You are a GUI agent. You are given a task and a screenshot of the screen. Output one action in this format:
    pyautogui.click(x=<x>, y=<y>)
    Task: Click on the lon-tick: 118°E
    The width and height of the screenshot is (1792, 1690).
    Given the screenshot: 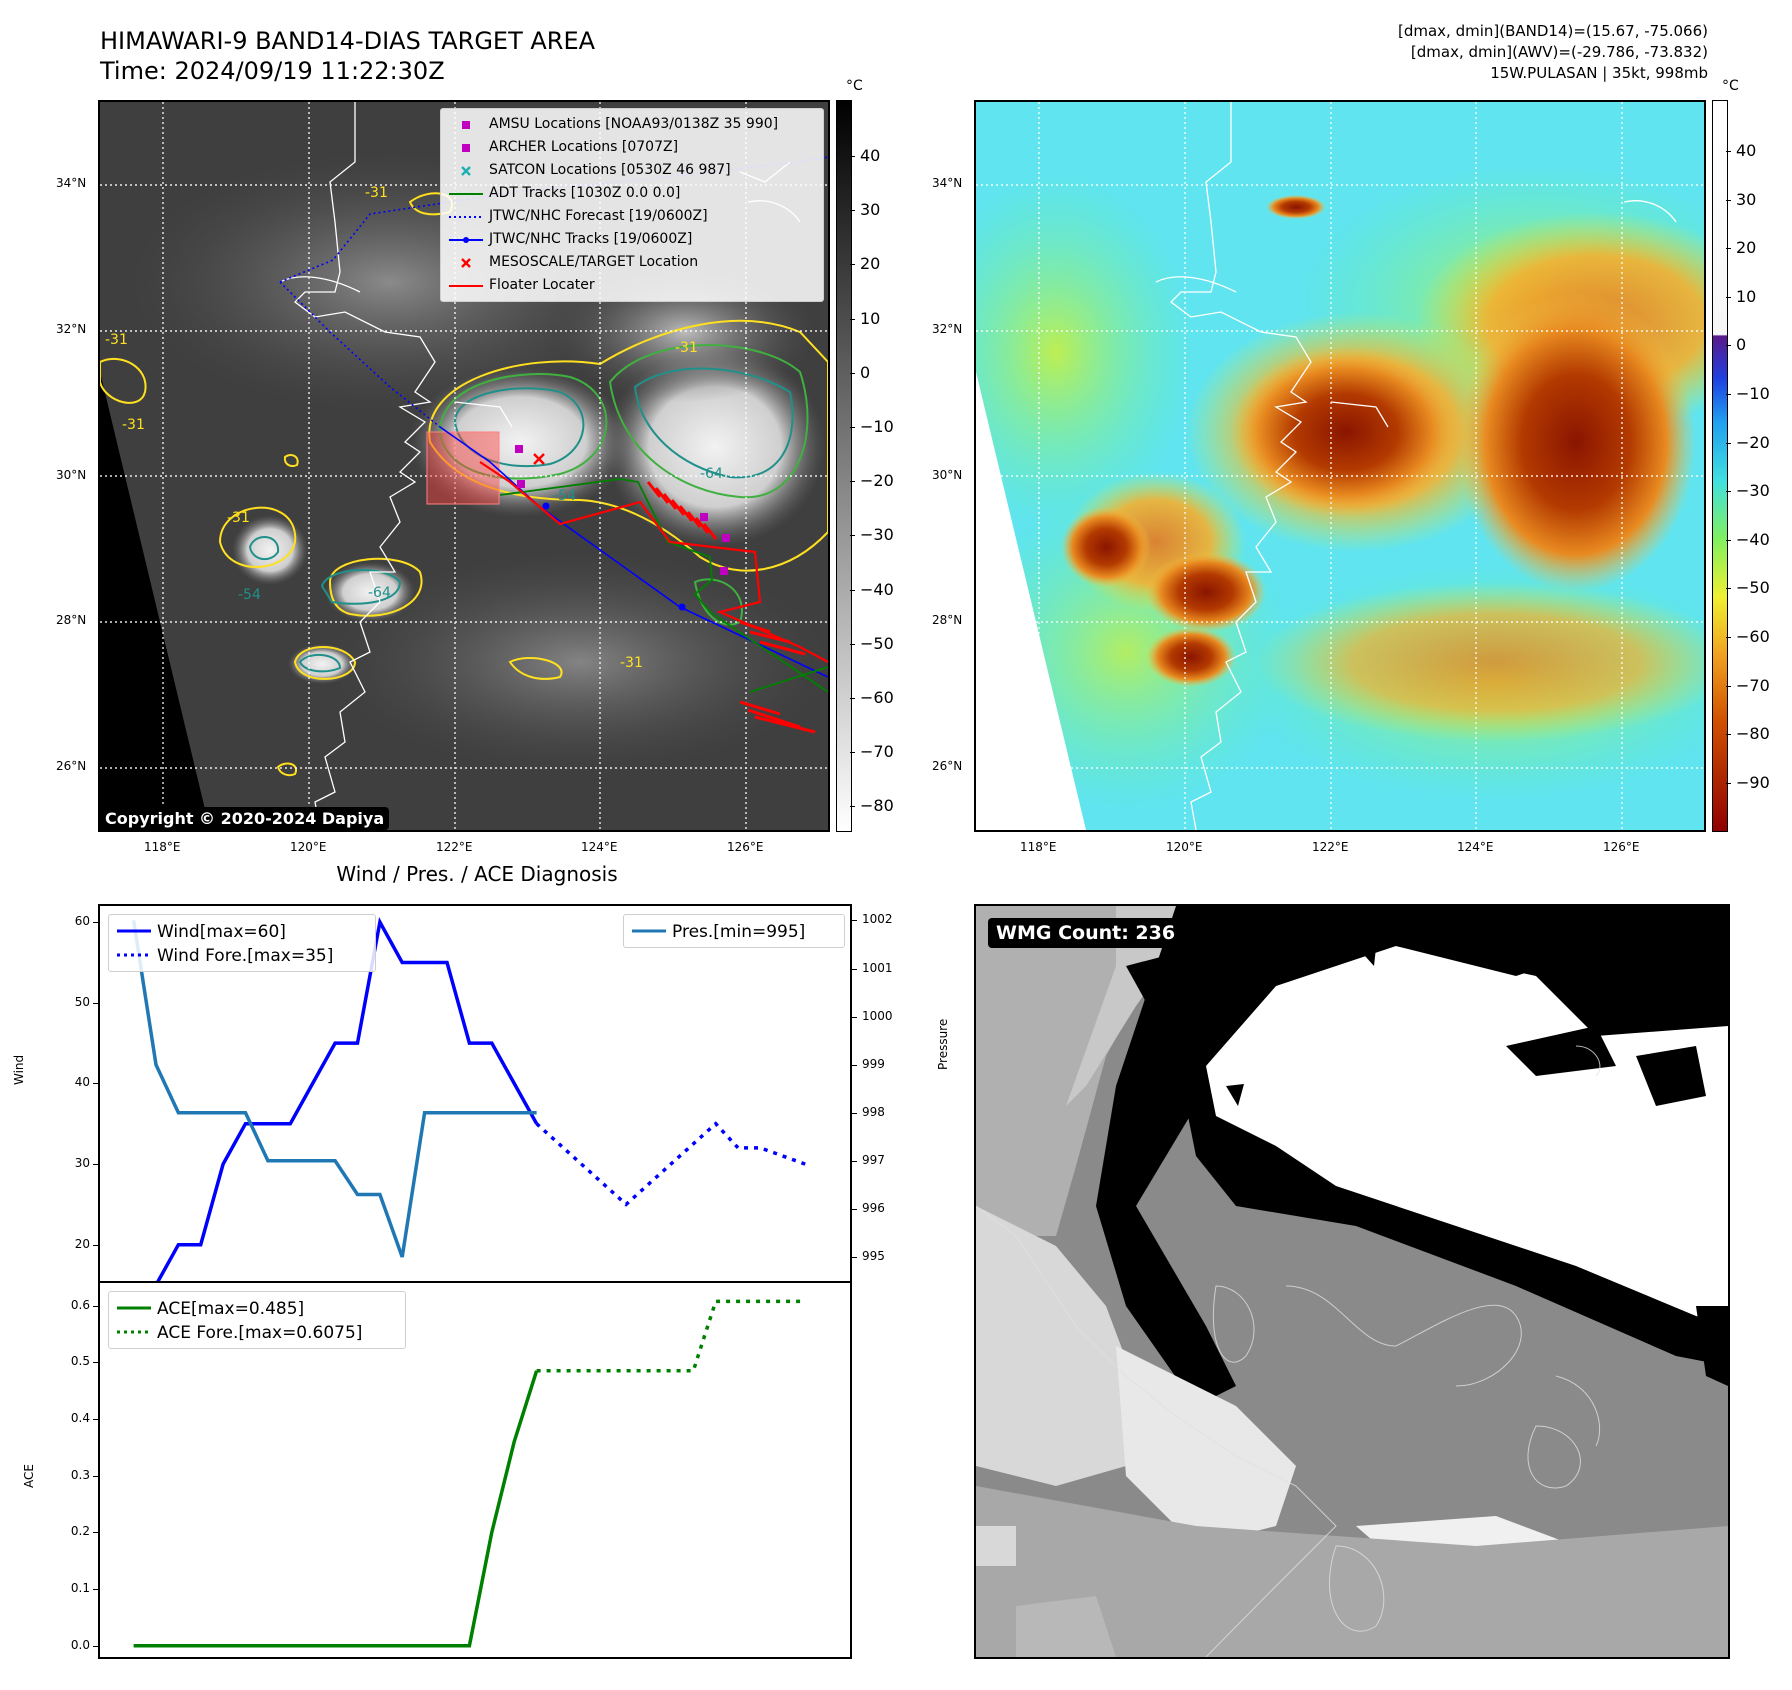 What is the action you would take?
    pyautogui.click(x=162, y=847)
    